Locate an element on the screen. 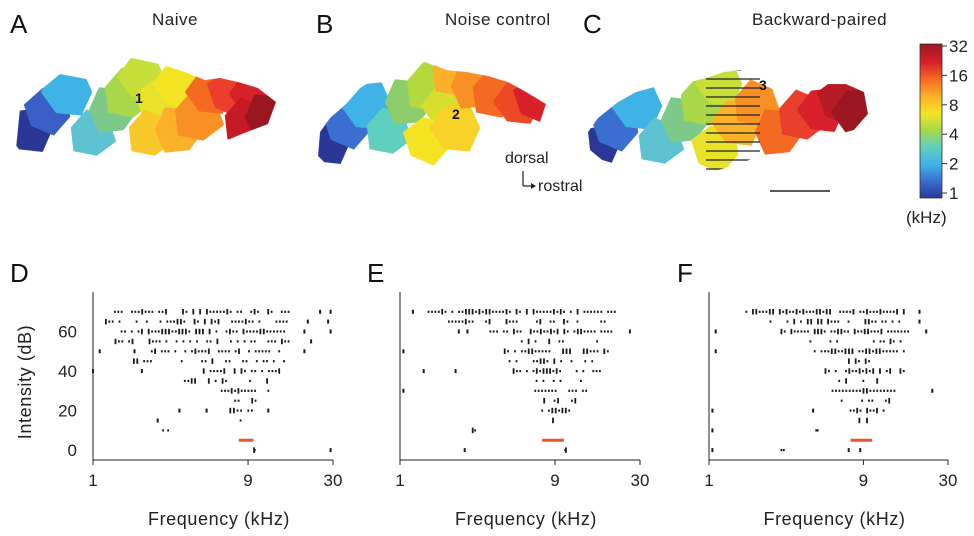 The width and height of the screenshot is (974, 536). colorbar-tick-label: 32 is located at coordinates (958, 46).